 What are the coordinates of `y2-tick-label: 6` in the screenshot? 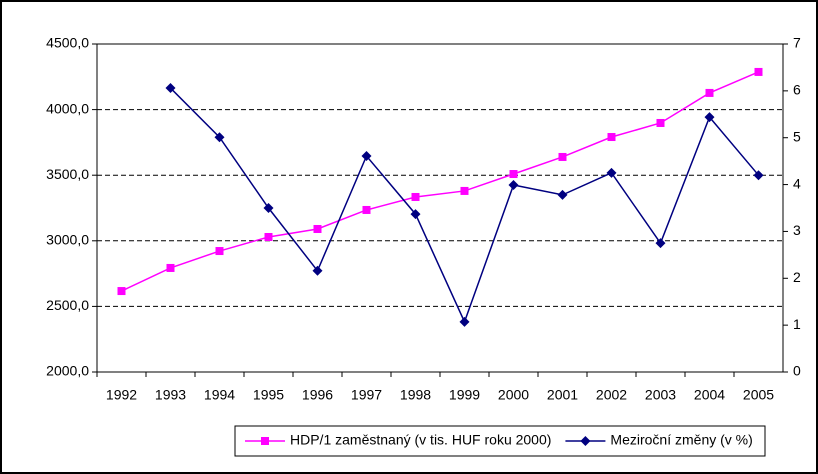 It's located at (797, 90).